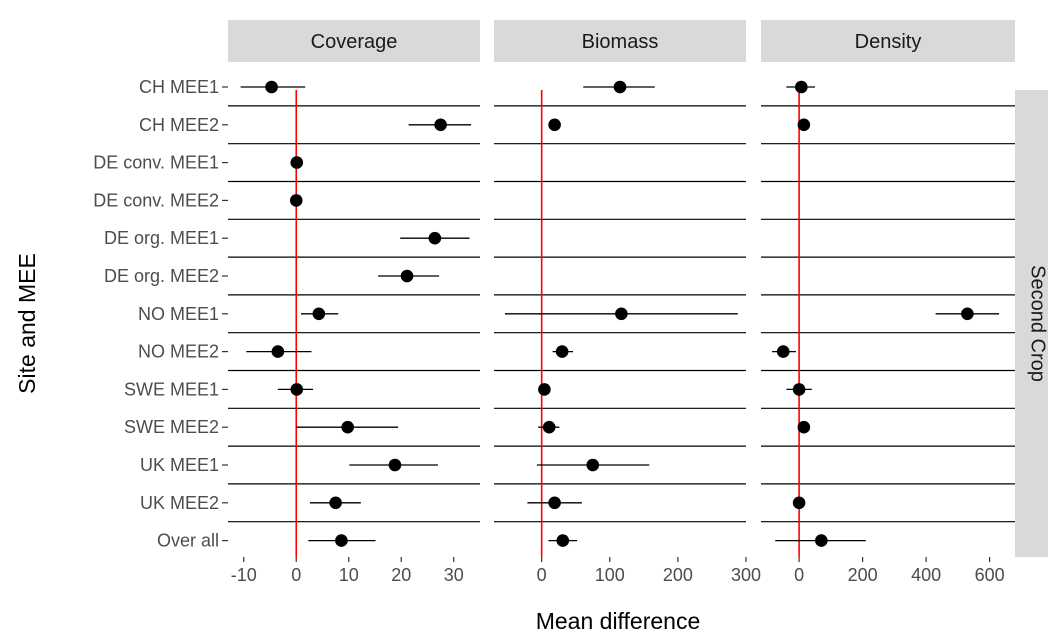  I want to click on strip-background-biomass, so click(620, 41).